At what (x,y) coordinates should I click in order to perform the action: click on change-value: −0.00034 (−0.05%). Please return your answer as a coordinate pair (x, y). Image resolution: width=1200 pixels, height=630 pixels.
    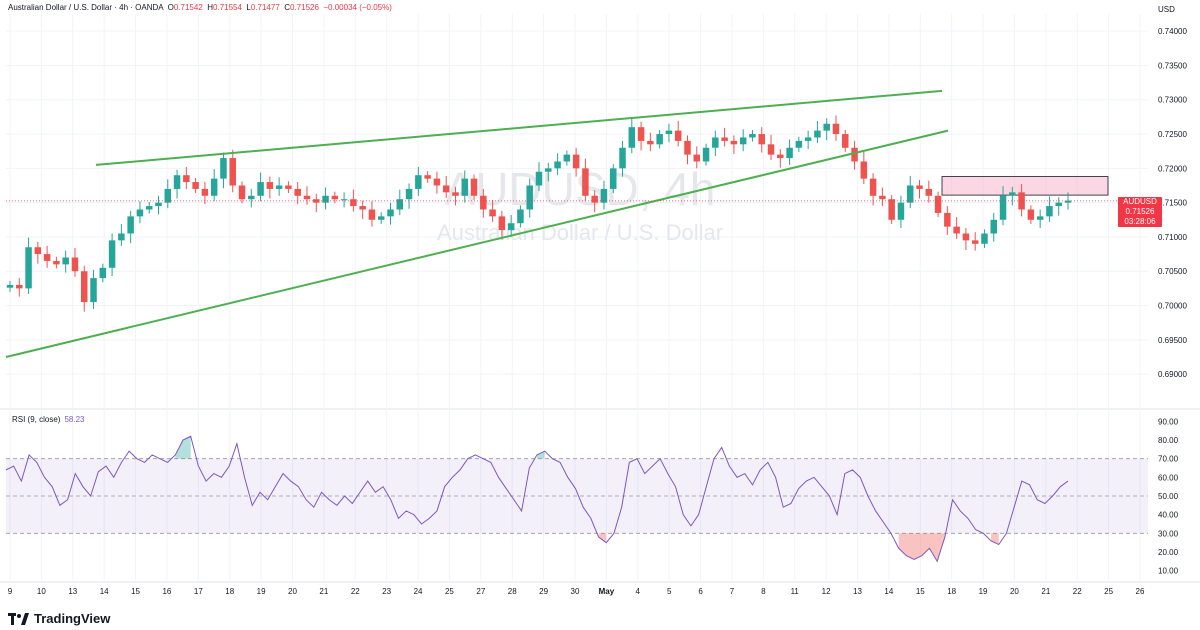
    Looking at the image, I should click on (357, 7).